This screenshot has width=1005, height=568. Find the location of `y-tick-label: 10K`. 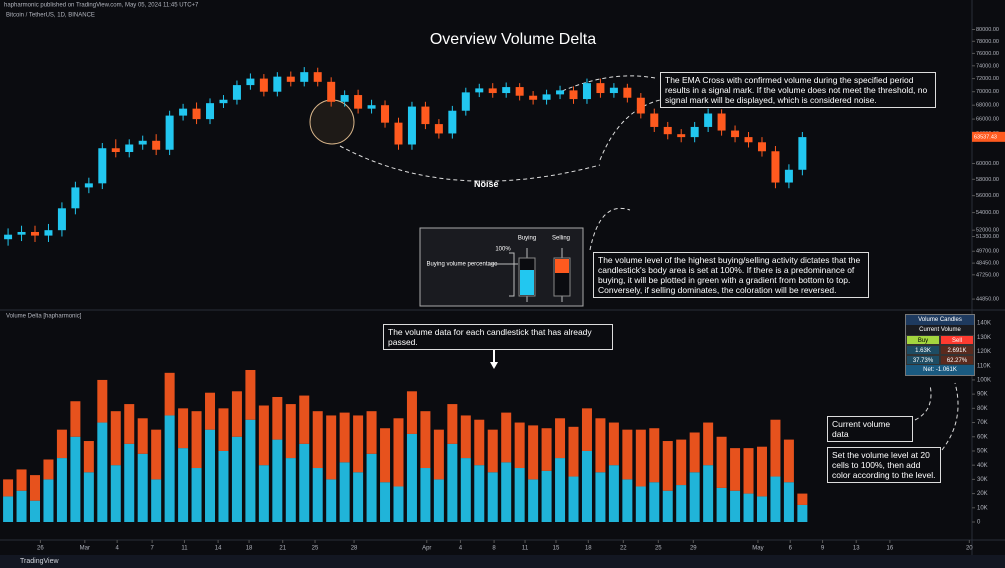

y-tick-label: 10K is located at coordinates (982, 508).